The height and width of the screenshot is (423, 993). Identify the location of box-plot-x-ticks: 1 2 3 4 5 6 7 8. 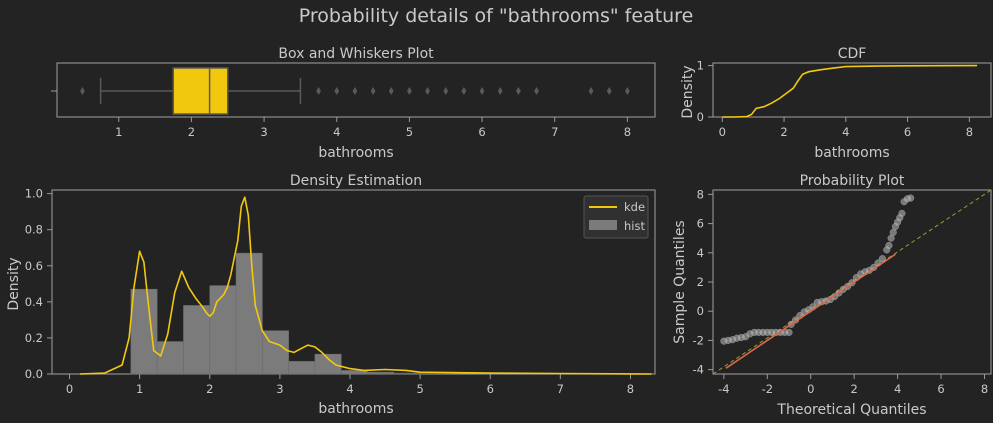
(373, 128).